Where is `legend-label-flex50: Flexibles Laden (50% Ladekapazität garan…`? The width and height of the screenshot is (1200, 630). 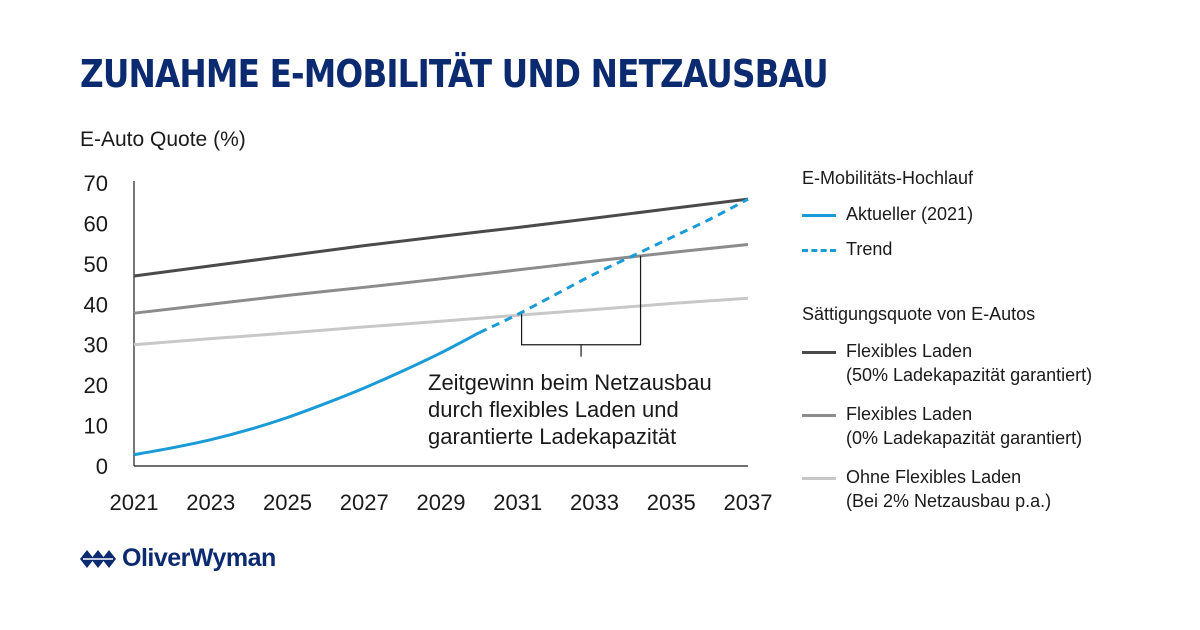
legend-label-flex50: Flexibles Laden (50% Ladekapazität garan… is located at coordinates (969, 363).